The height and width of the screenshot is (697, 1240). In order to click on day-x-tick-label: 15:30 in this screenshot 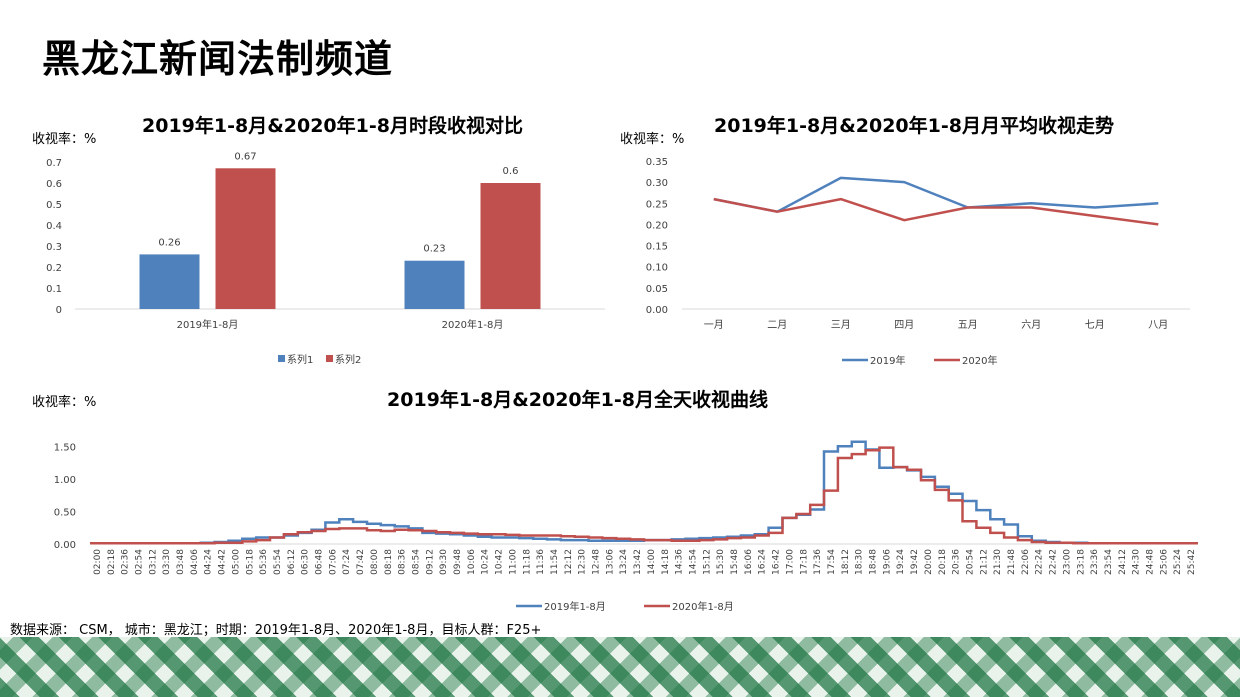, I will do `click(721, 562)`.